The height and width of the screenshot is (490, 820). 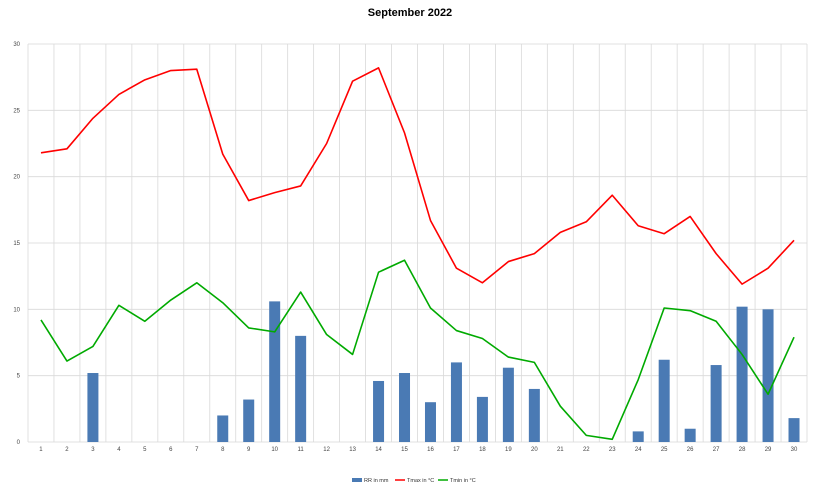 What do you see at coordinates (690, 450) in the screenshot?
I see `x-tick-label: 26` at bounding box center [690, 450].